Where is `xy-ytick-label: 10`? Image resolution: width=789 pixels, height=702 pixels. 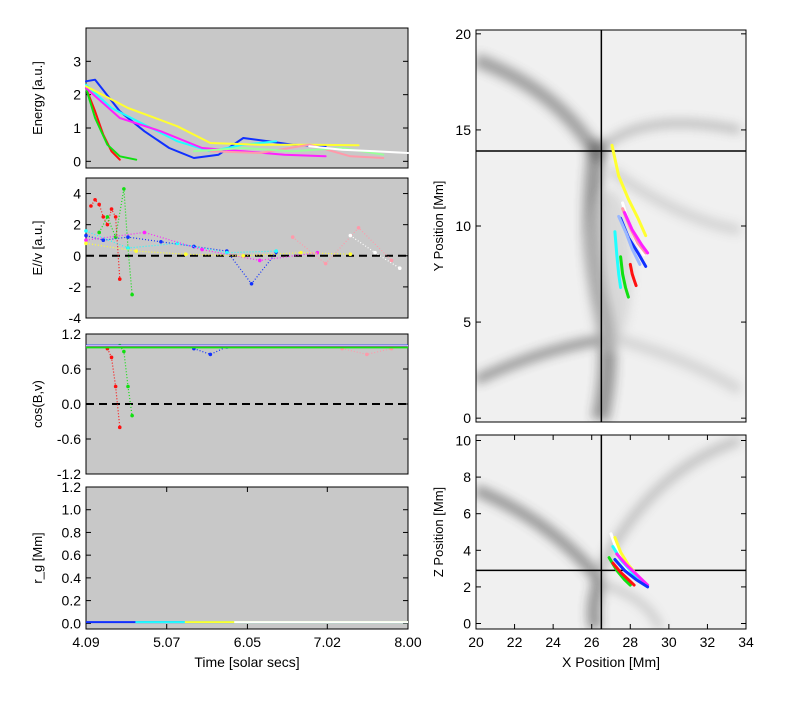
xy-ytick-label: 10 is located at coordinates (463, 226).